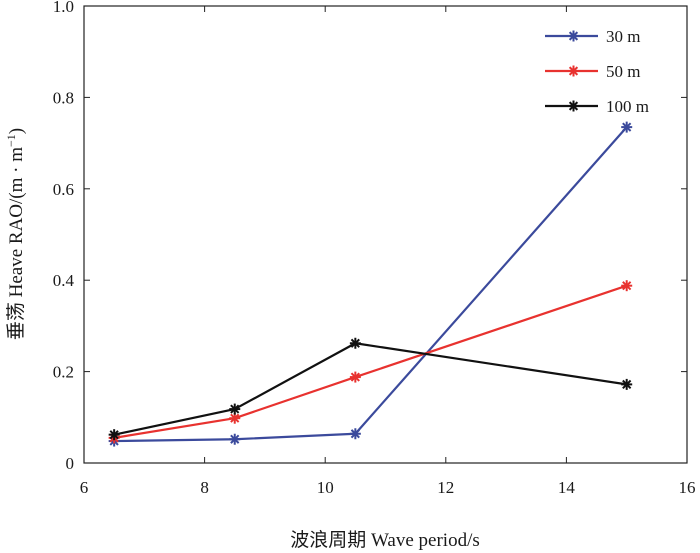 The image size is (700, 553). I want to click on x-axis-title: 波浪周期 Wave period/s, so click(385, 540).